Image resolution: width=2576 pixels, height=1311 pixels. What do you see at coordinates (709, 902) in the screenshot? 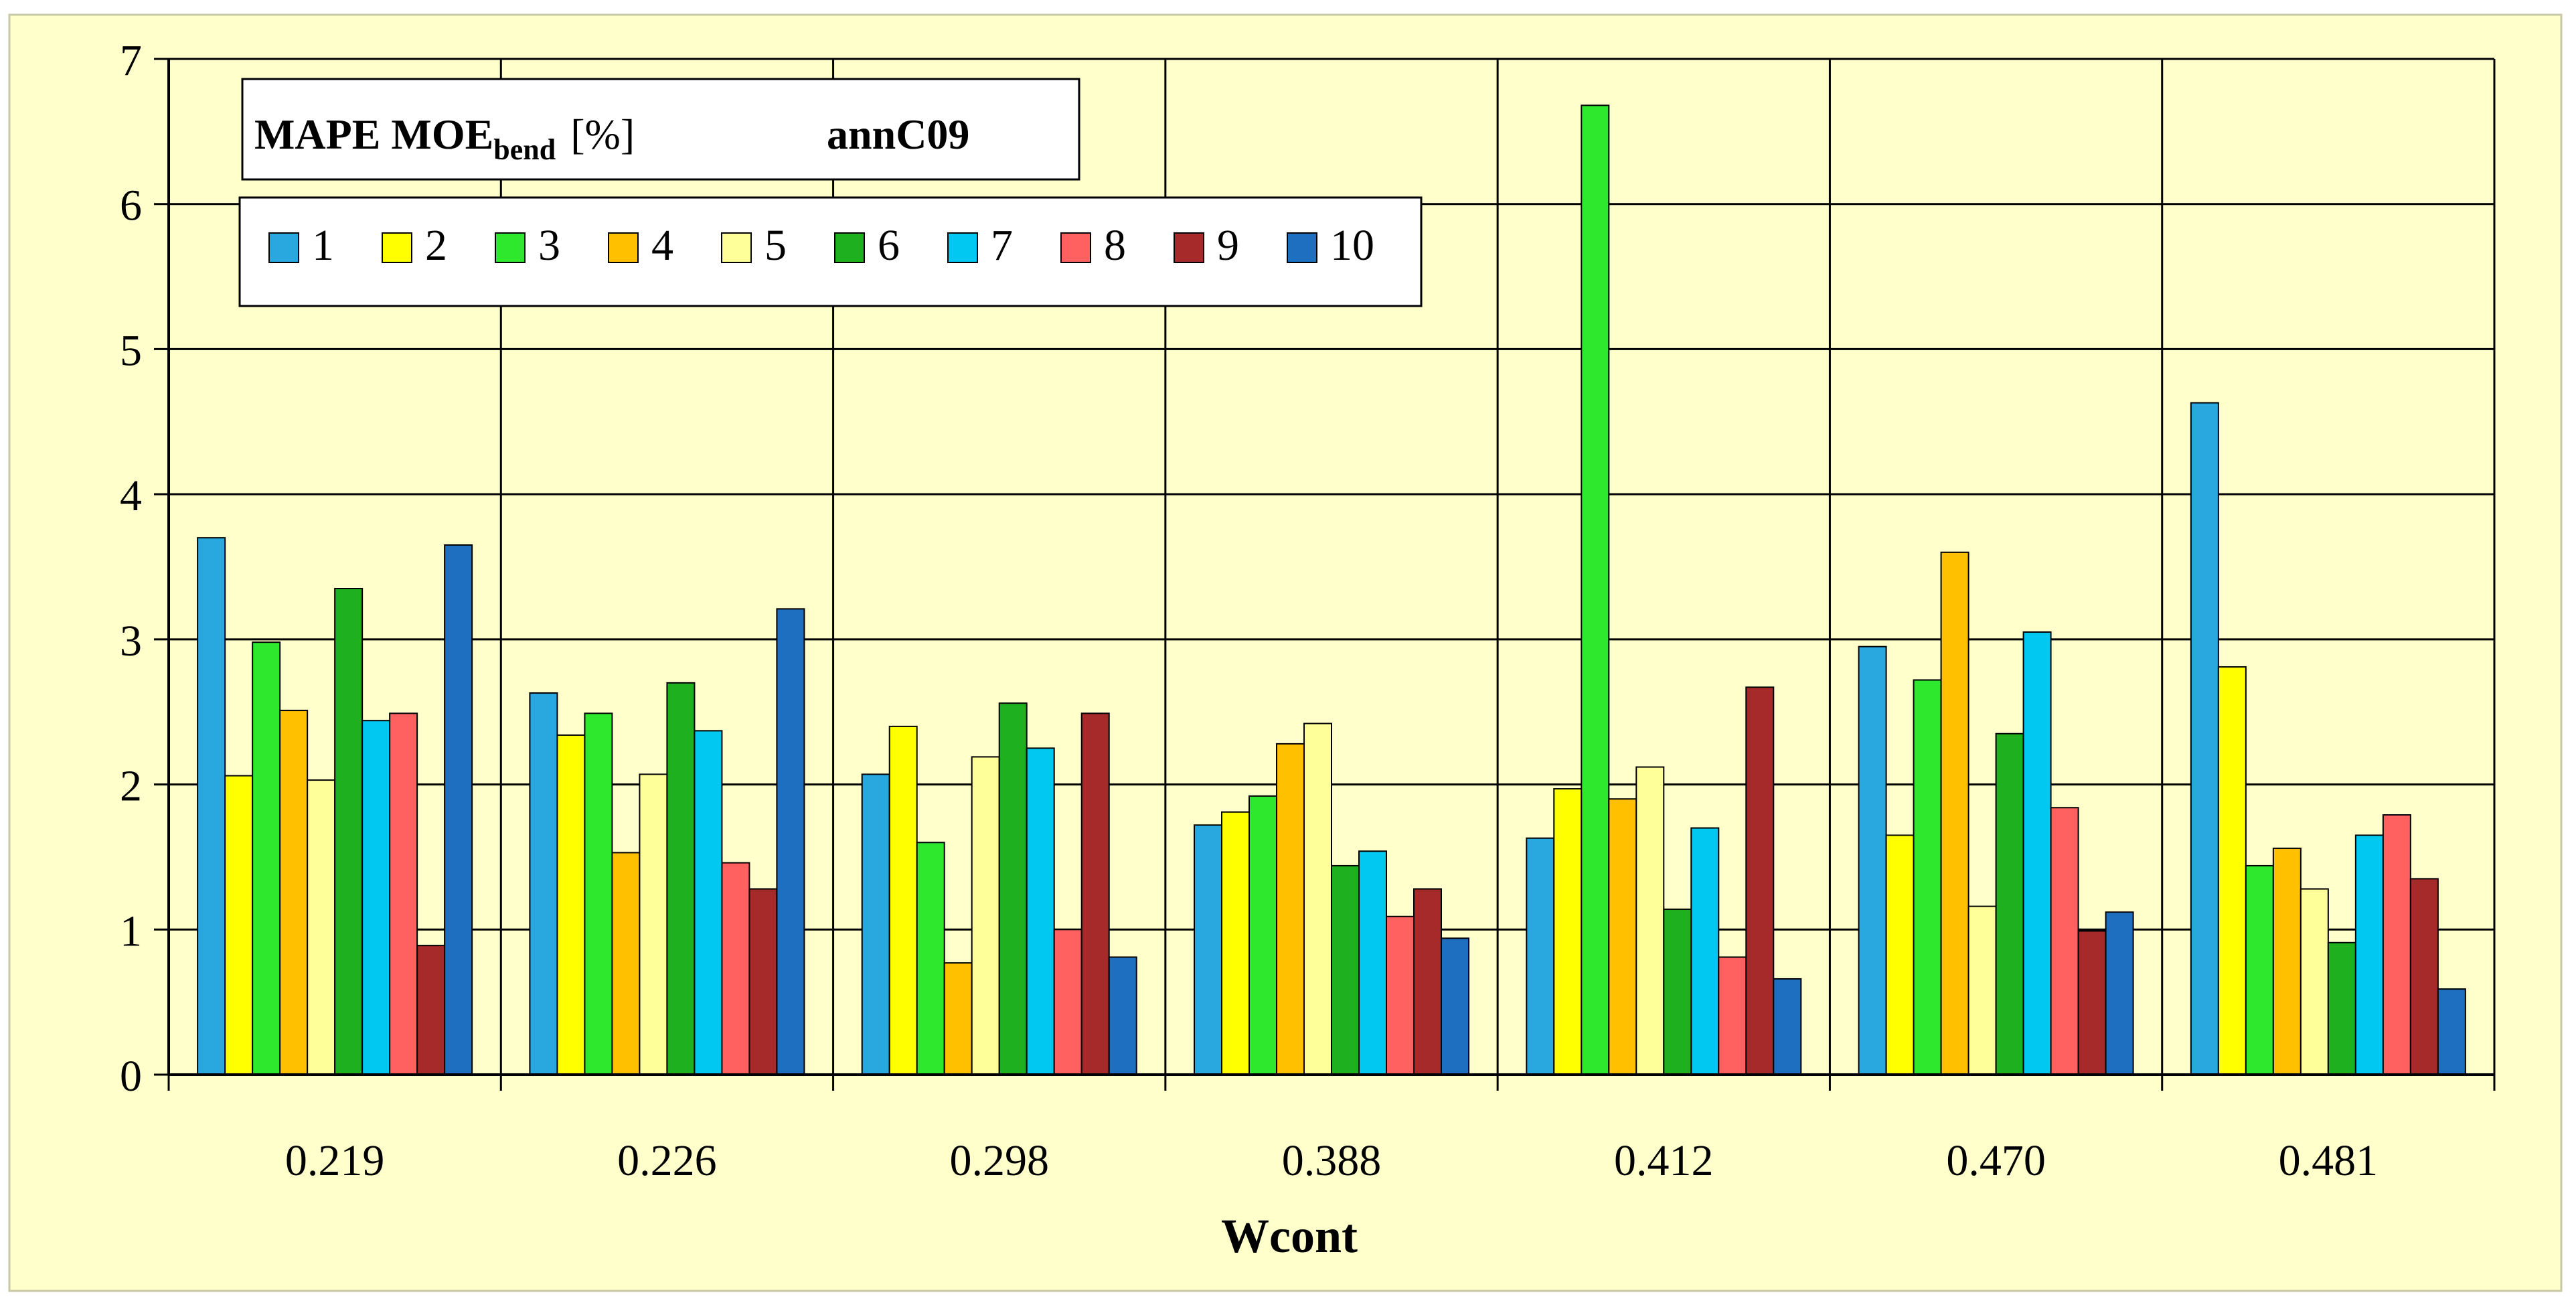
I see `bar-series-7-0.226` at bounding box center [709, 902].